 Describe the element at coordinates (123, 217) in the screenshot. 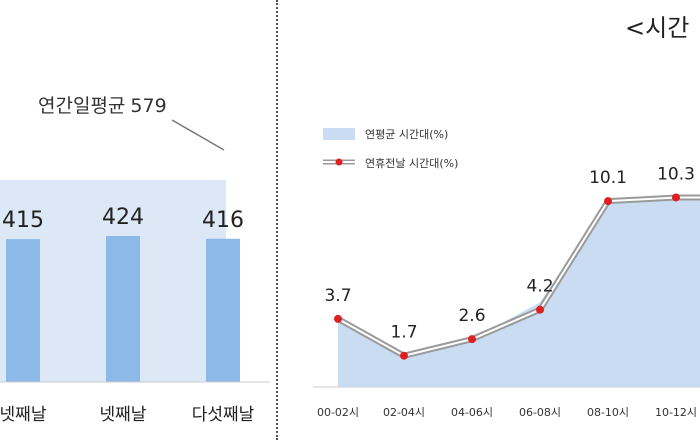

I see `bar-value-label: 424` at that location.